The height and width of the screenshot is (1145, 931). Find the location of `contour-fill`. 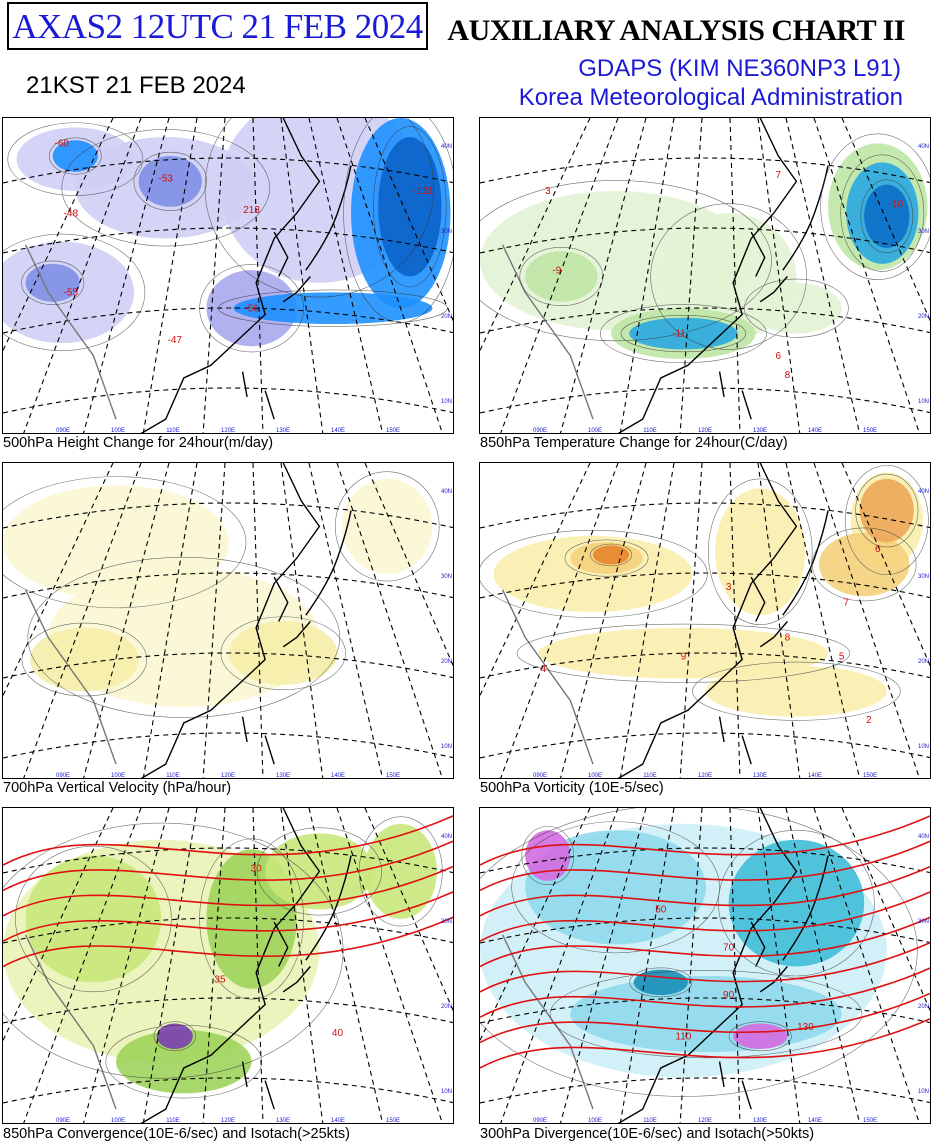

contour-fill is located at coordinates (218, 593).